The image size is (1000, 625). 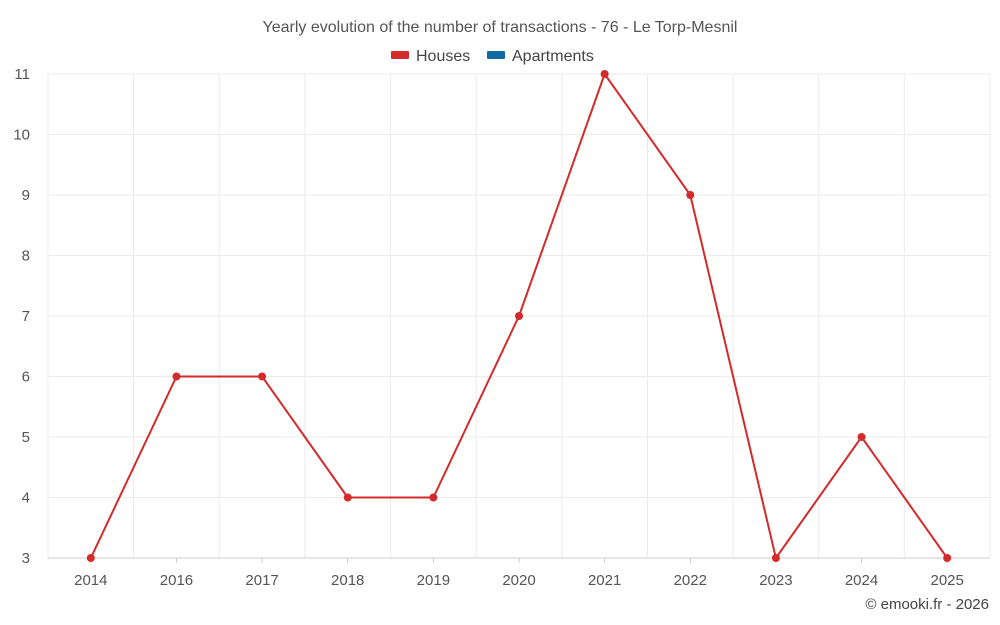 I want to click on y-tick-label: 8, so click(x=26, y=256).